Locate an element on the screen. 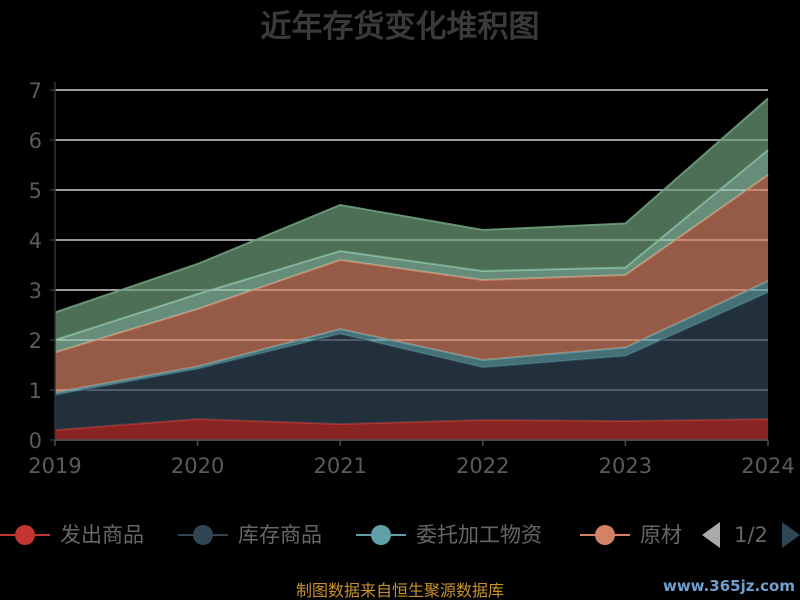 The width and height of the screenshot is (800, 600). x-tick-label: 2019 is located at coordinates (54, 466).